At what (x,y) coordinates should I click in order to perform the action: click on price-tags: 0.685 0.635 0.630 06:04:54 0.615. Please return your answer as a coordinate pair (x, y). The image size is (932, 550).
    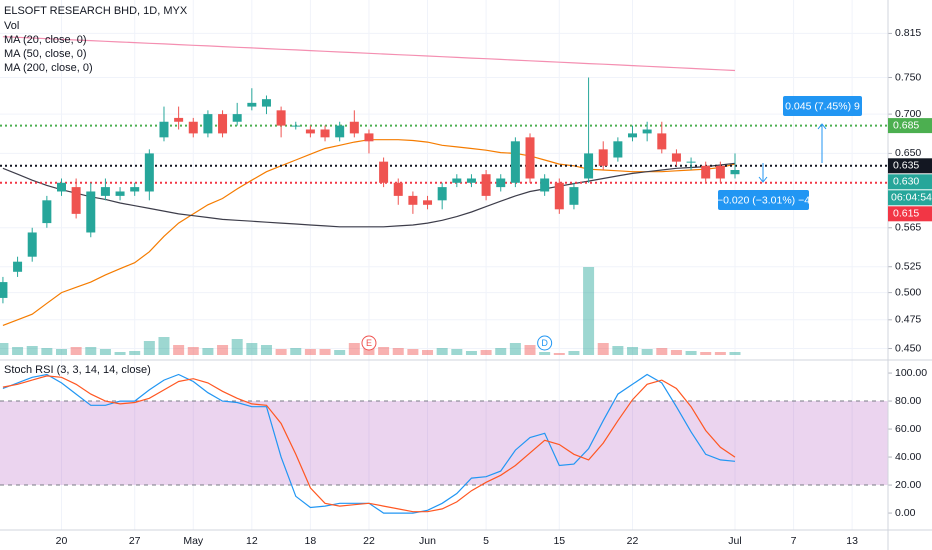
    Looking at the image, I should click on (910, 170).